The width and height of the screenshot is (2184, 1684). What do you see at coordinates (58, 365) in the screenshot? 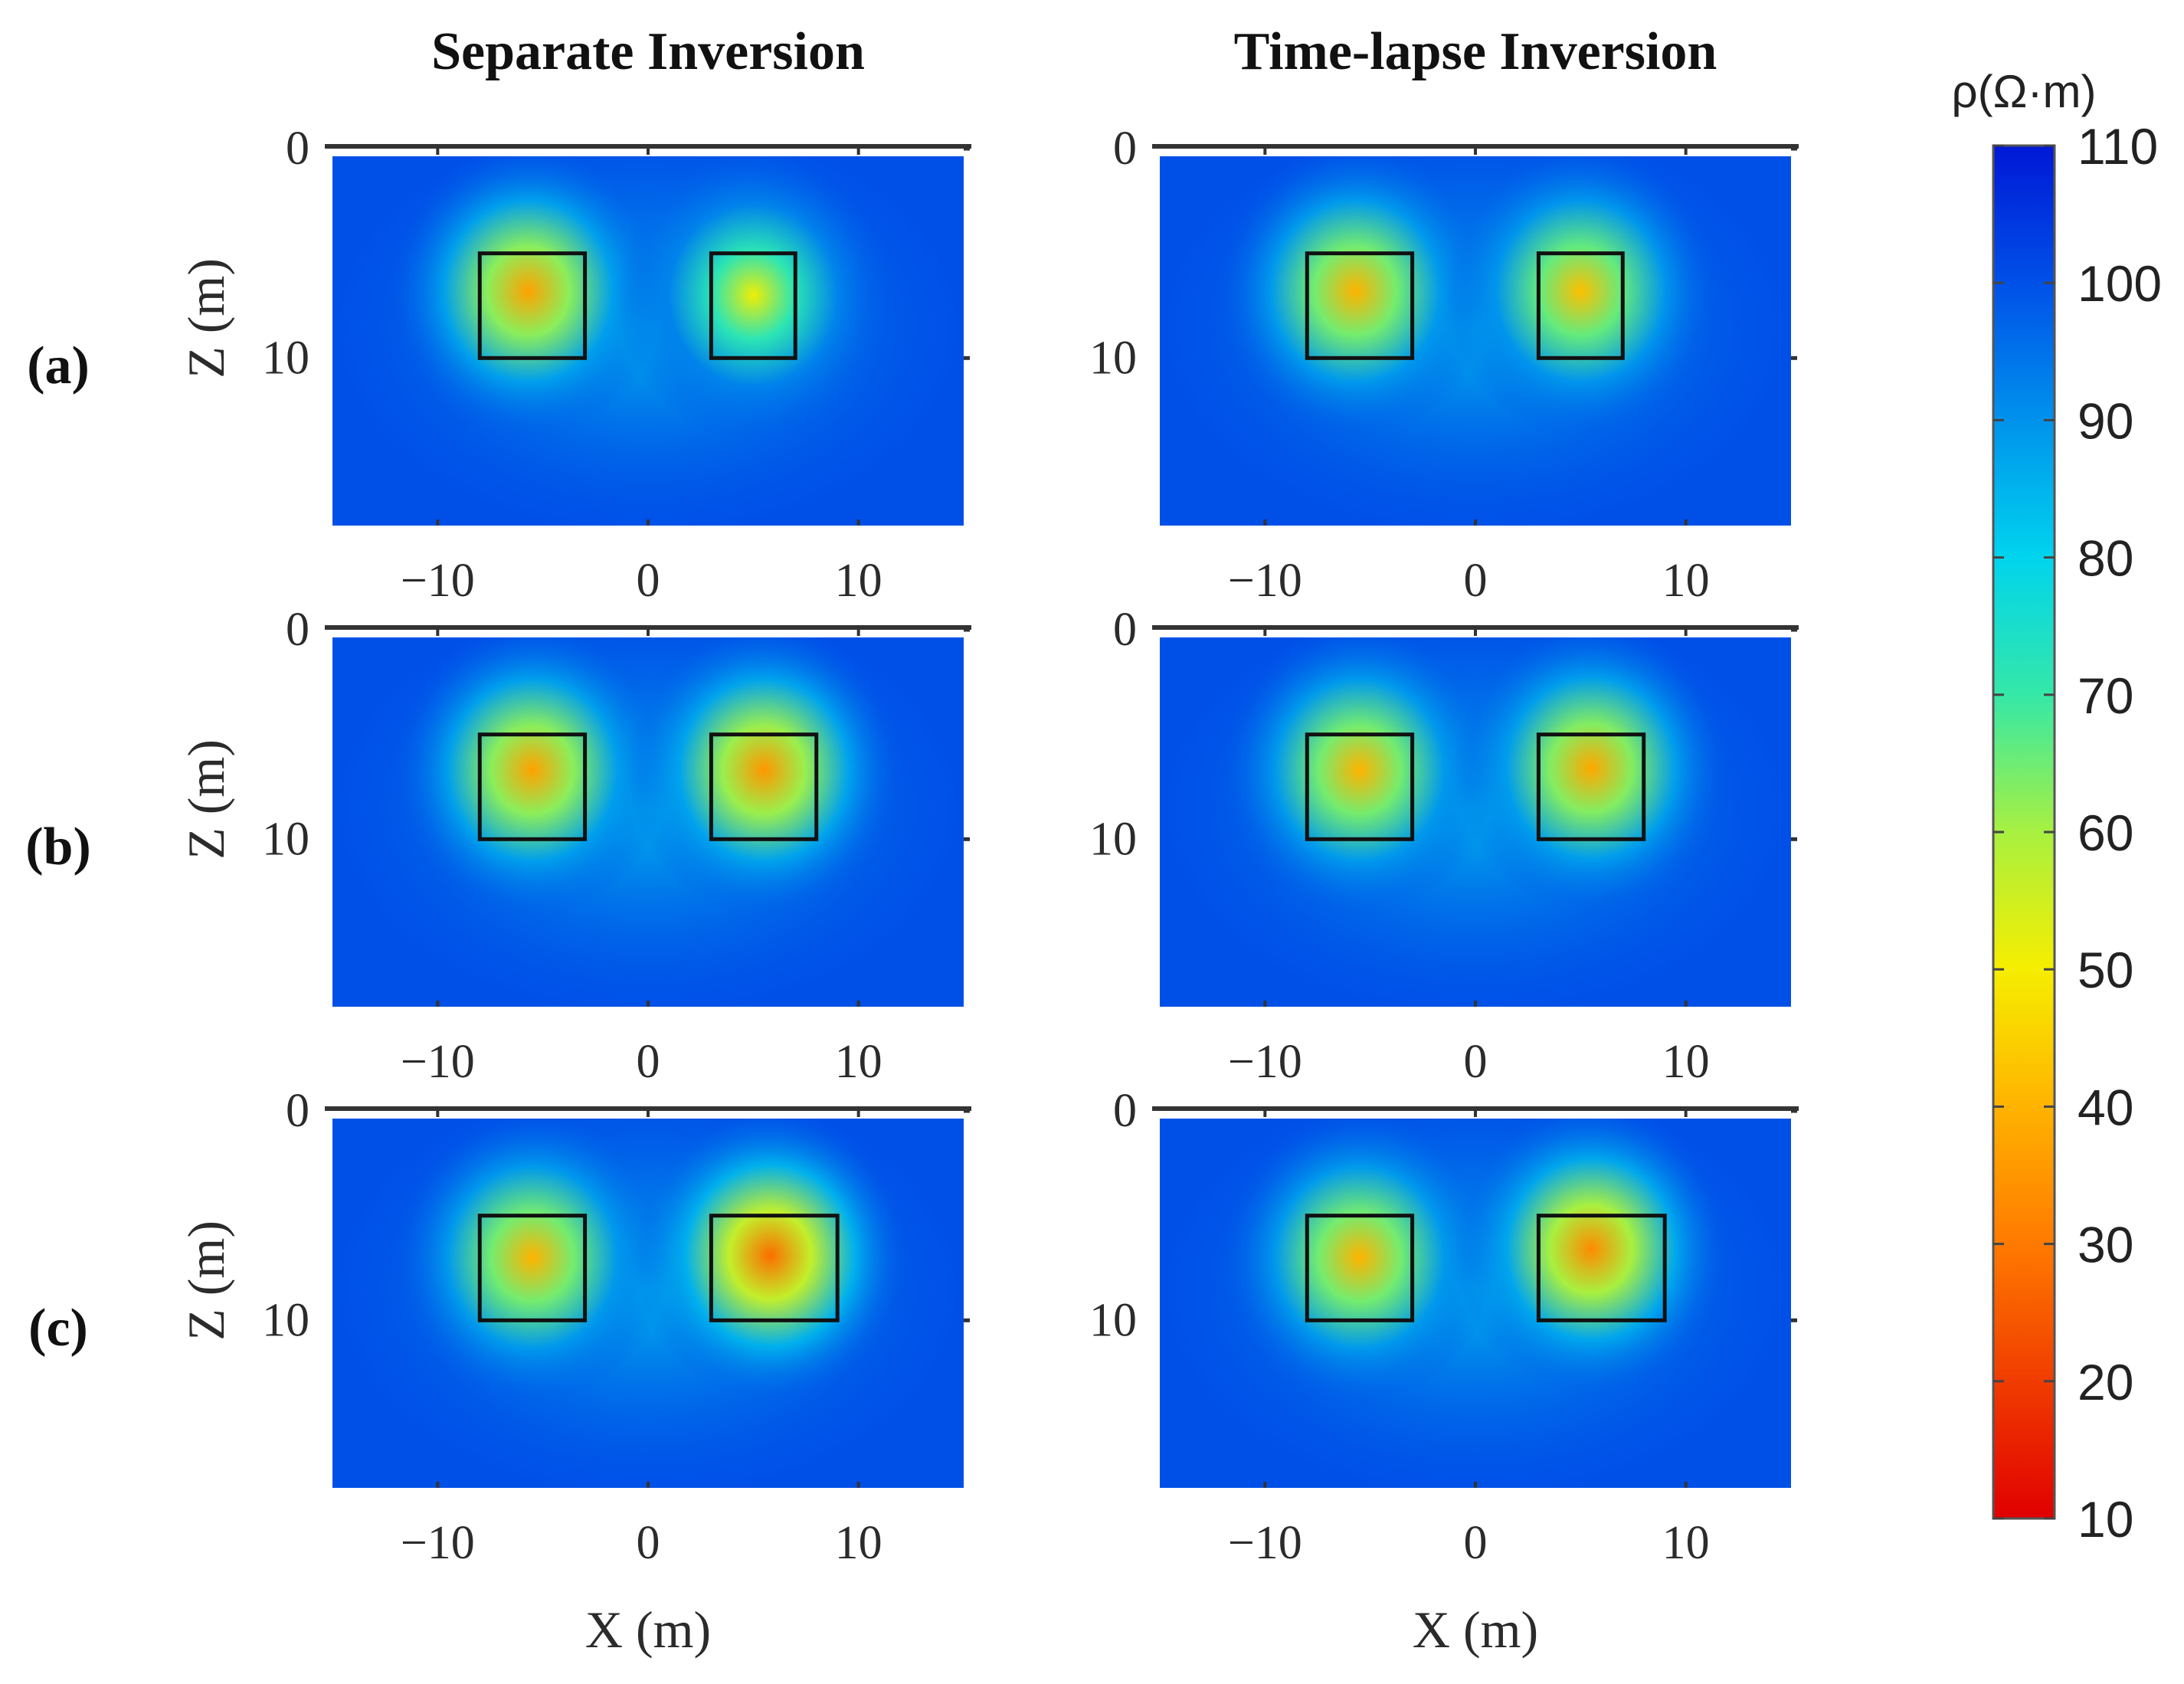
I see `row-label-a: (a)` at bounding box center [58, 365].